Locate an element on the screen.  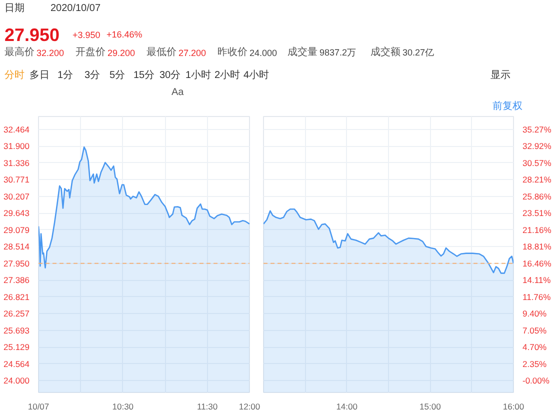
y-tick-label: 29.643 is located at coordinates (17, 213).